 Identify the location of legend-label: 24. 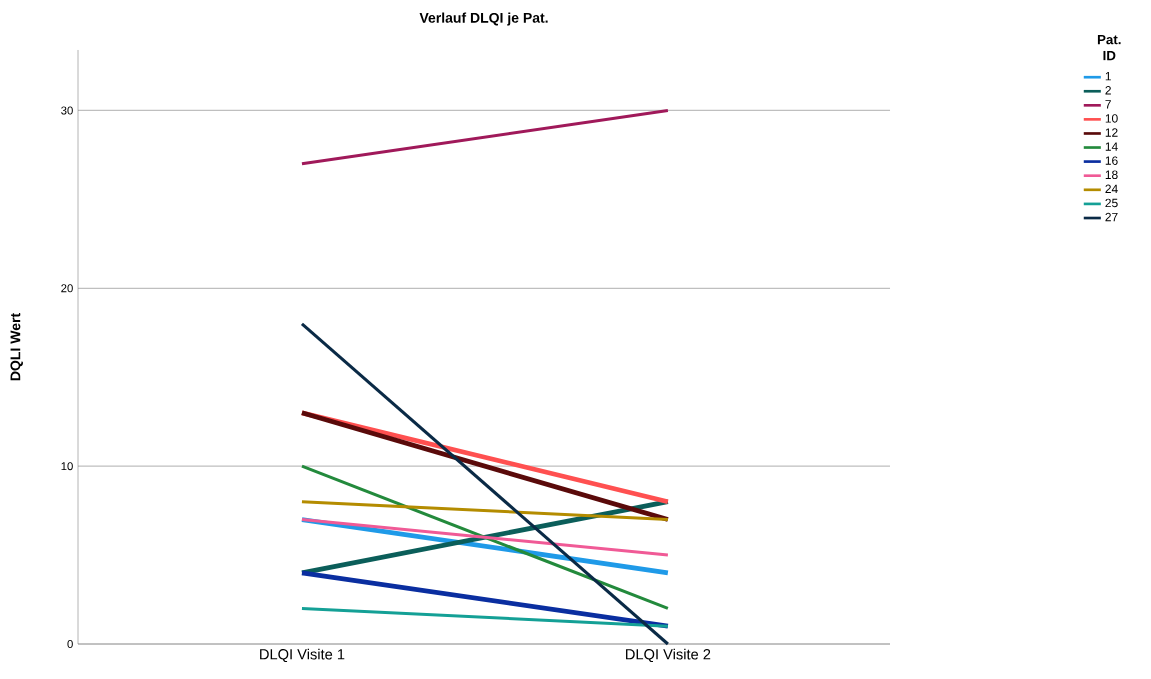
(1111, 188).